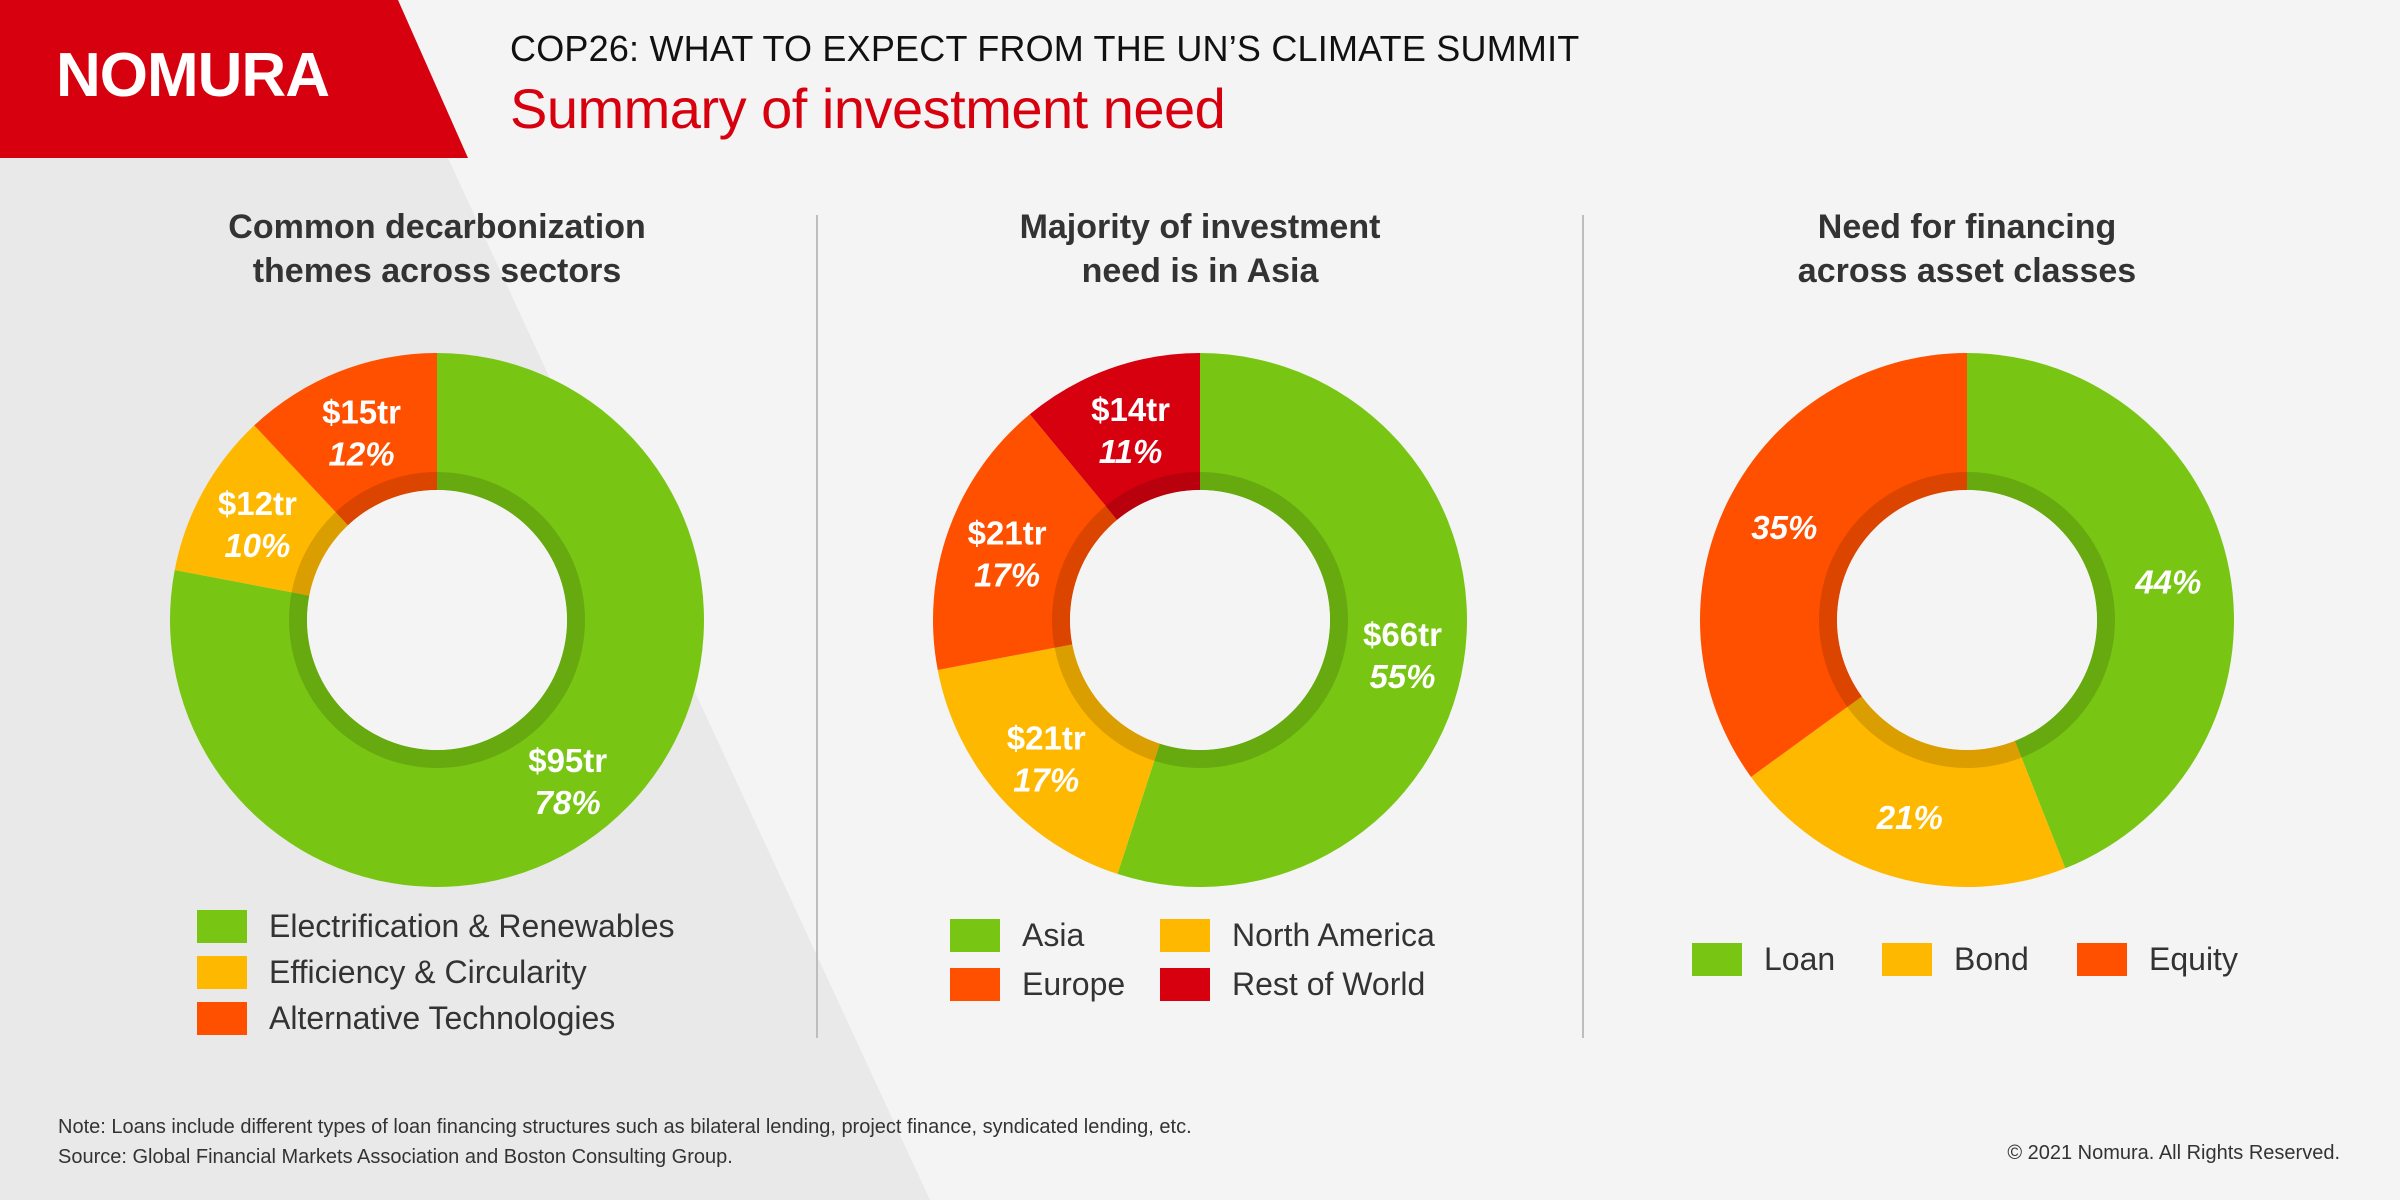 The image size is (2400, 1200). Describe the element at coordinates (1053, 935) in the screenshot. I see `legend-label: Asia` at that location.